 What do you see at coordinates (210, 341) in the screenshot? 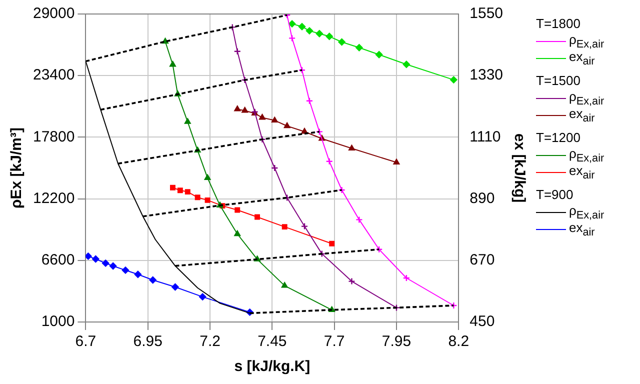
I see `x-tick-label: 7.2` at bounding box center [210, 341].